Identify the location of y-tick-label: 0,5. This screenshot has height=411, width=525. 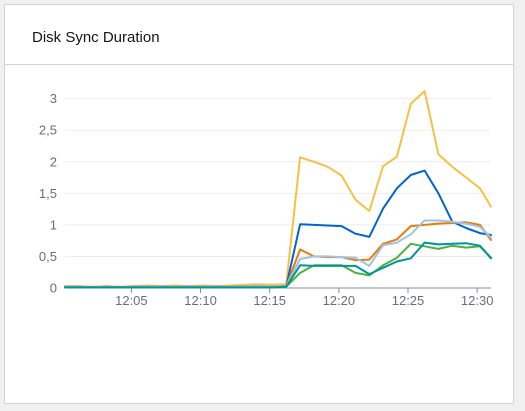
(48, 256).